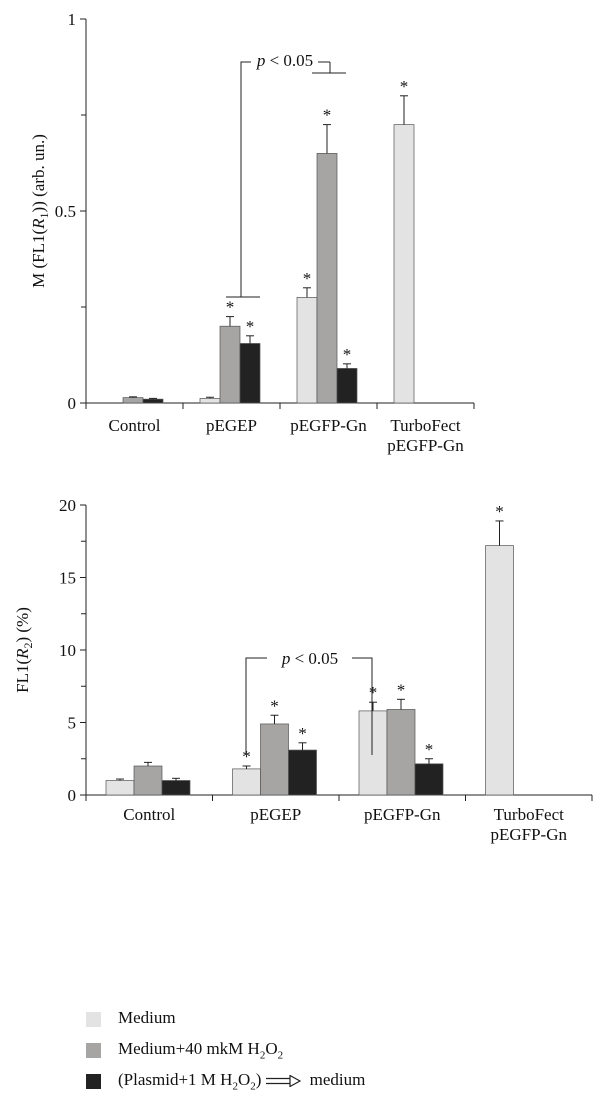  Describe the element at coordinates (147, 1017) in the screenshot. I see `legend-label-medium: Medium` at that location.